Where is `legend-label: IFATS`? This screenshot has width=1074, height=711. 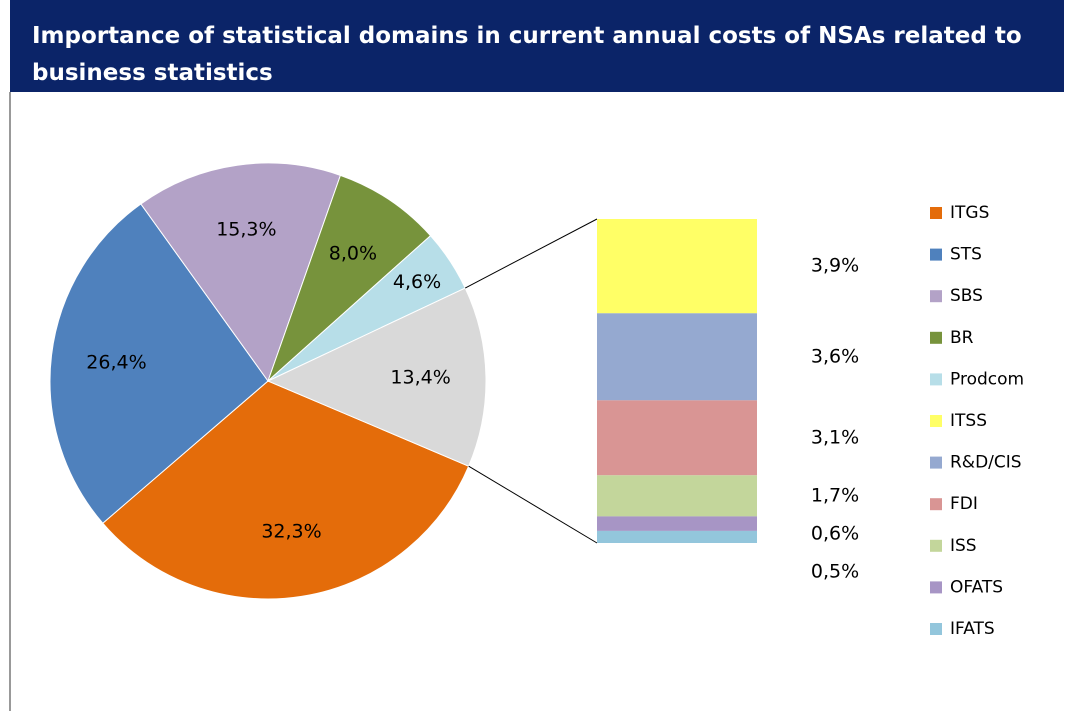 legend-label: IFATS is located at coordinates (972, 629).